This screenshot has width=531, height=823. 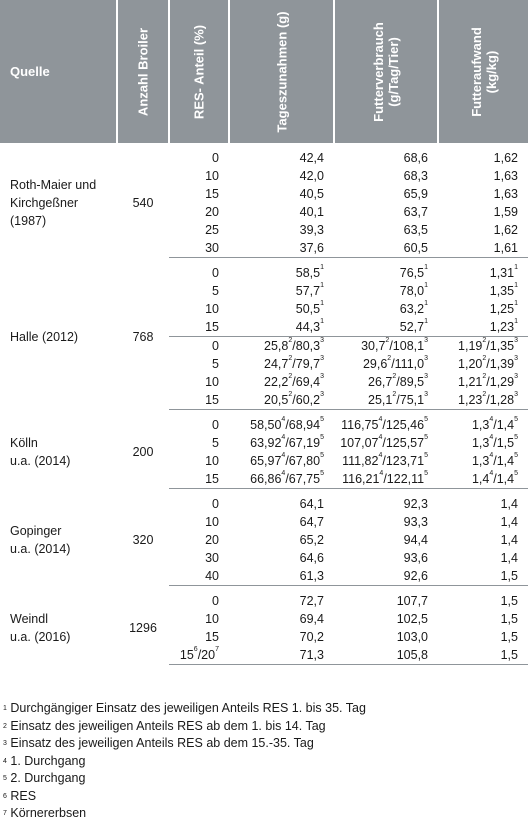 I want to click on table-row: 5 57,71 78,01 1,351, so click(x=264, y=291).